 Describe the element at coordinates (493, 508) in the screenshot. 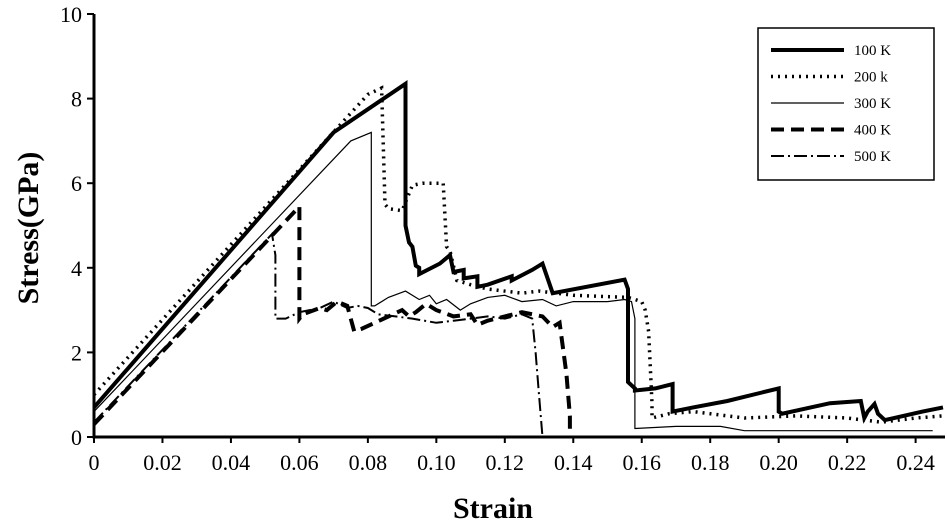

I see `x-axis-title: Strain` at that location.